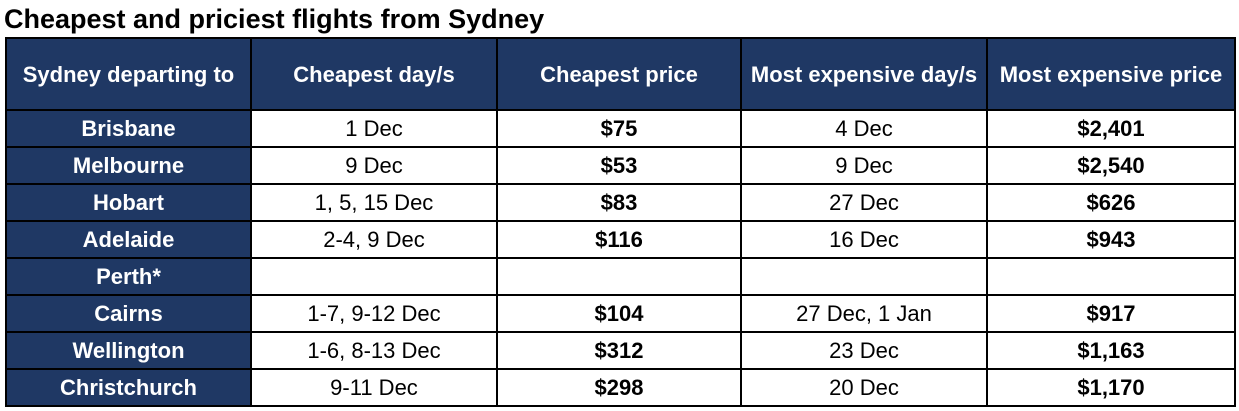 The height and width of the screenshot is (411, 1239). I want to click on table-row: Hobart 1, 5, 15 Dec $83 27 Dec $626, so click(620, 202).